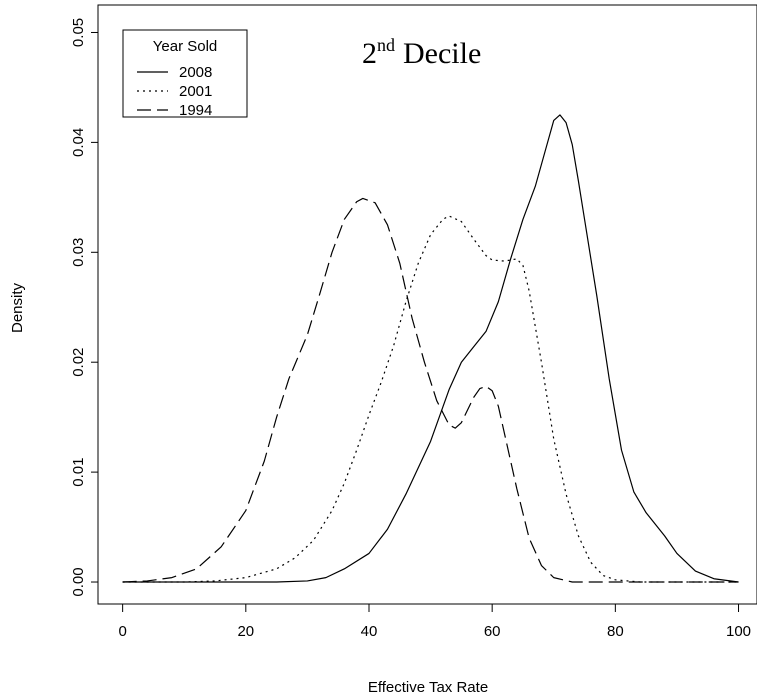  What do you see at coordinates (122, 631) in the screenshot?
I see `x-tick-label: 0` at bounding box center [122, 631].